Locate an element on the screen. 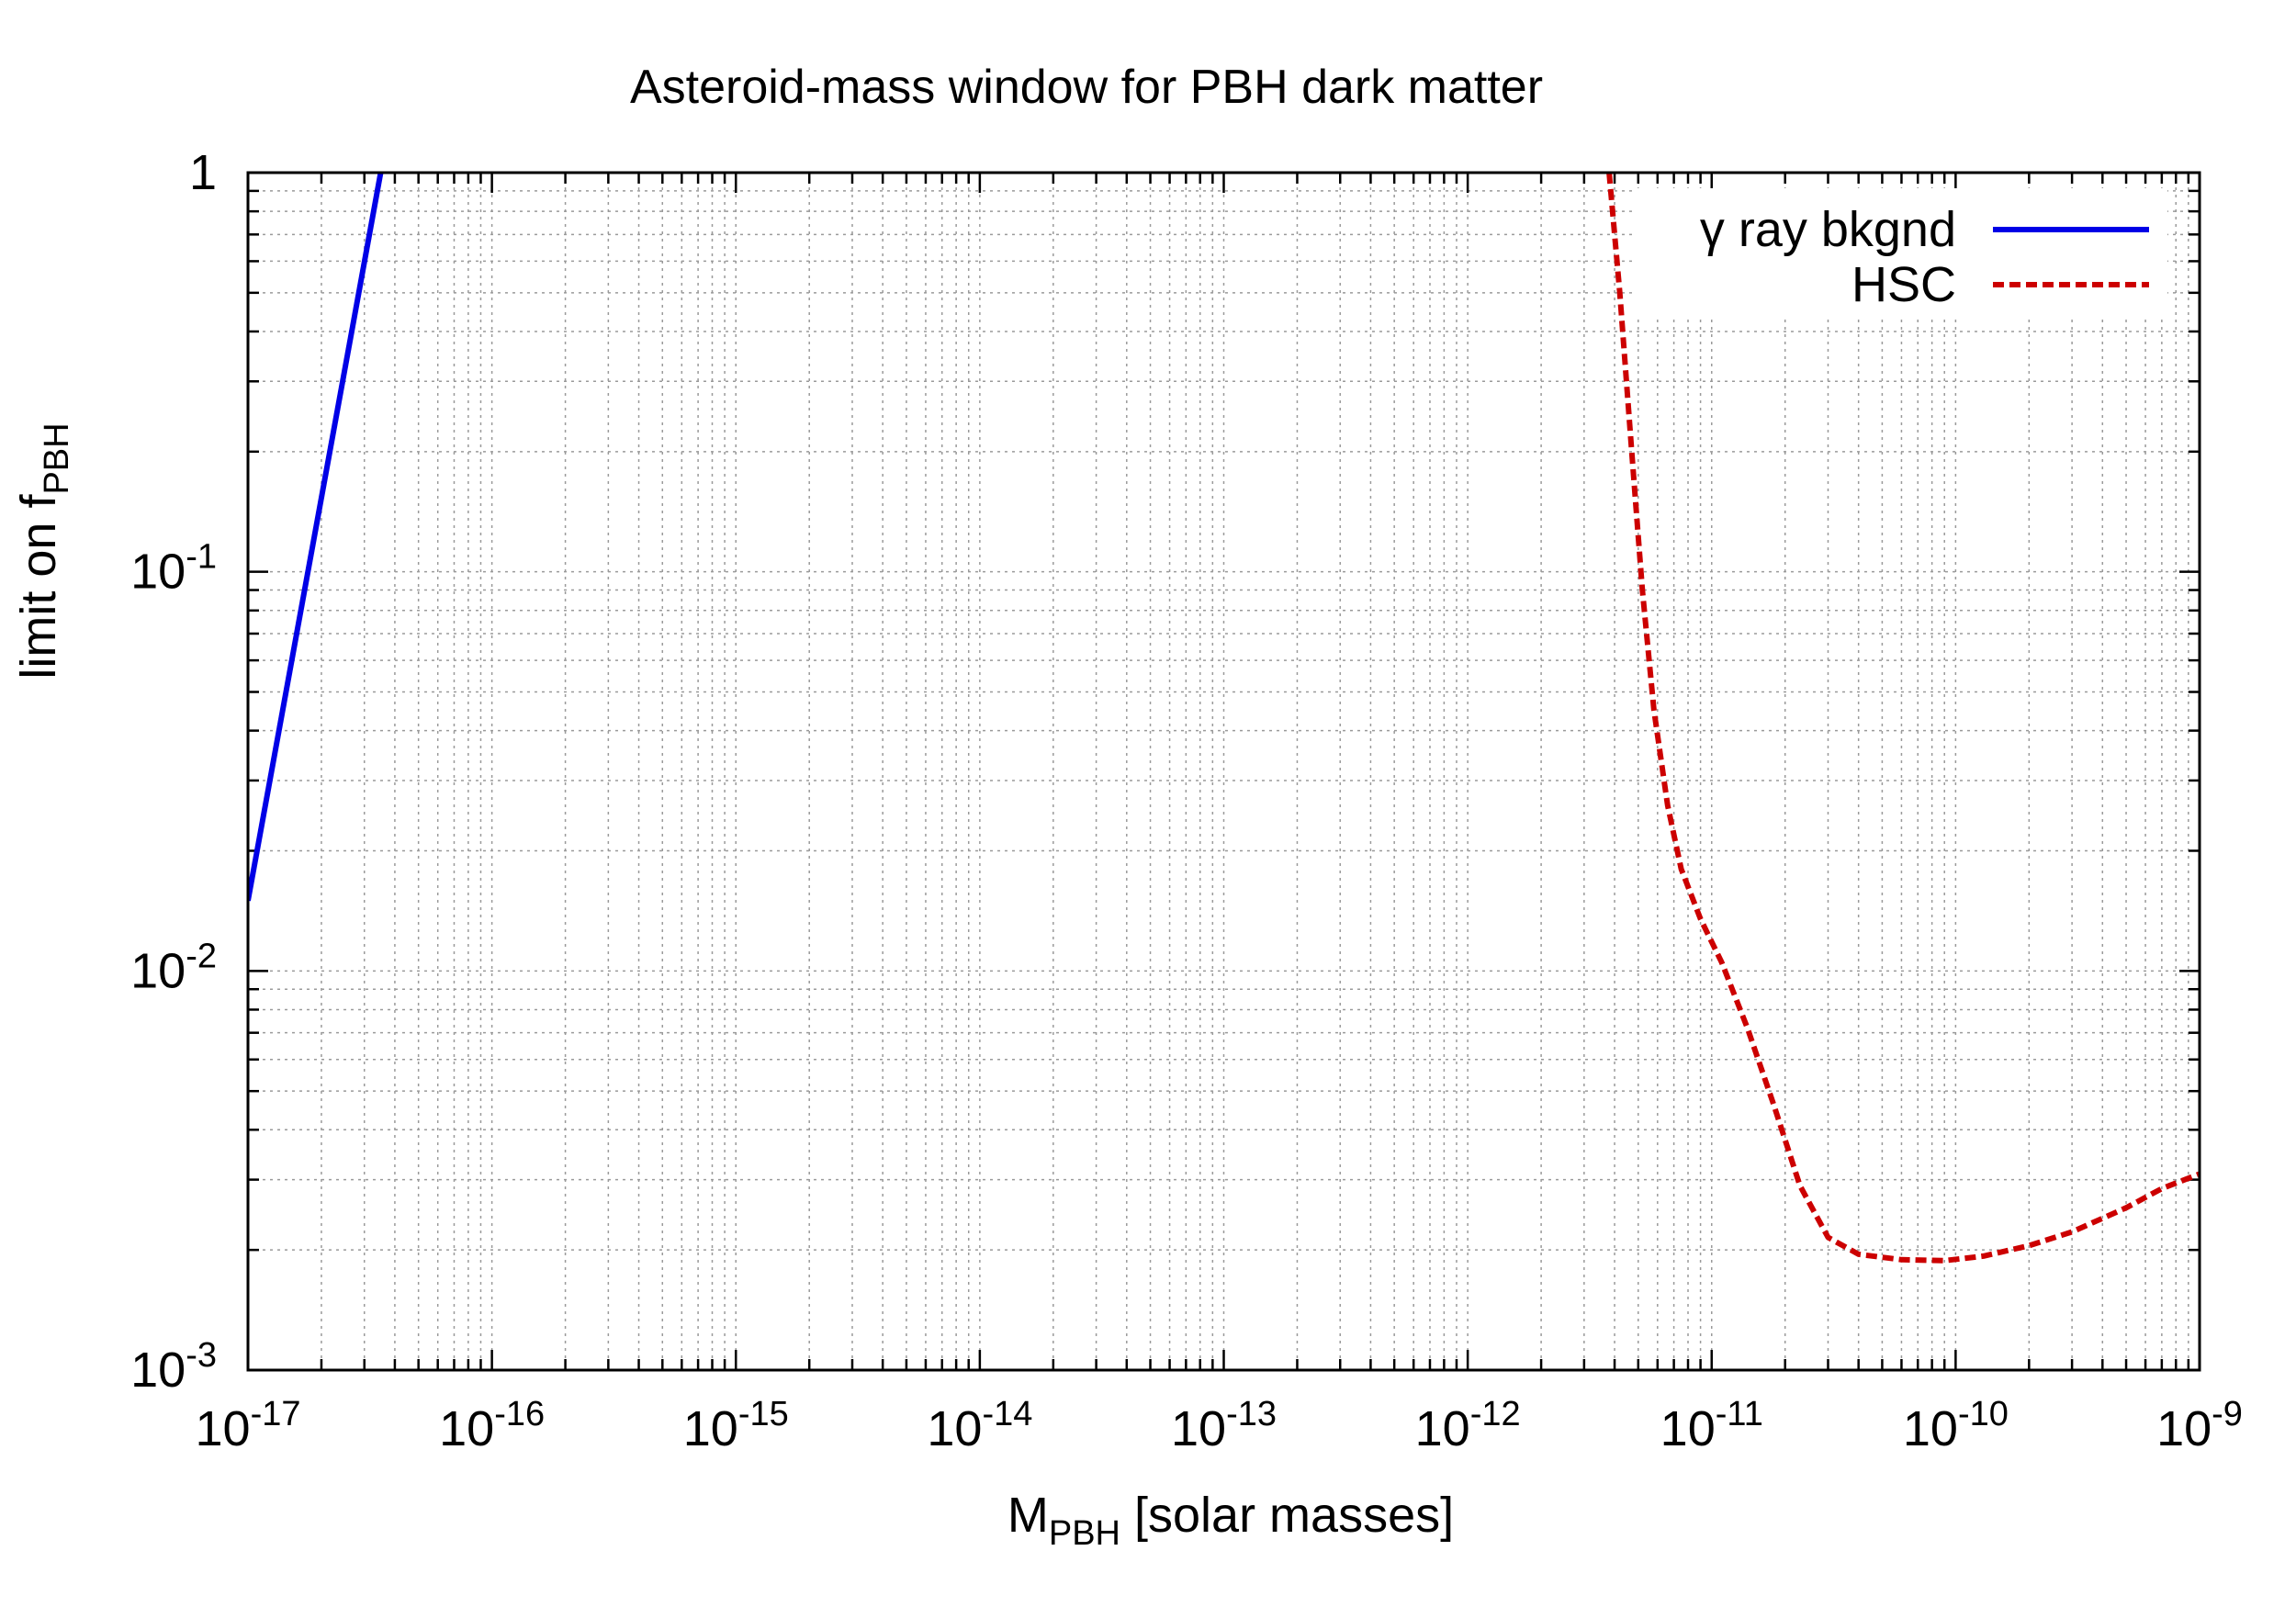 The height and width of the screenshot is (1607, 2296). y-tick-labels: 10⁻³ 10⁻² 10⁻¹ 1 is located at coordinates (173, 771).